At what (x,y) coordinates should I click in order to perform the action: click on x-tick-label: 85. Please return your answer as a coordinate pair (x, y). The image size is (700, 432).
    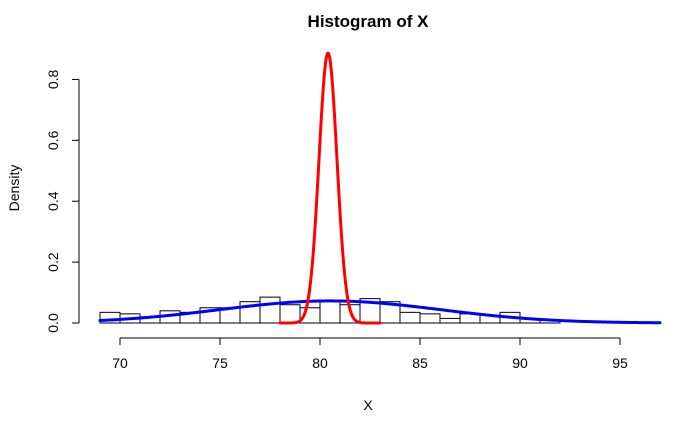
    Looking at the image, I should click on (420, 363).